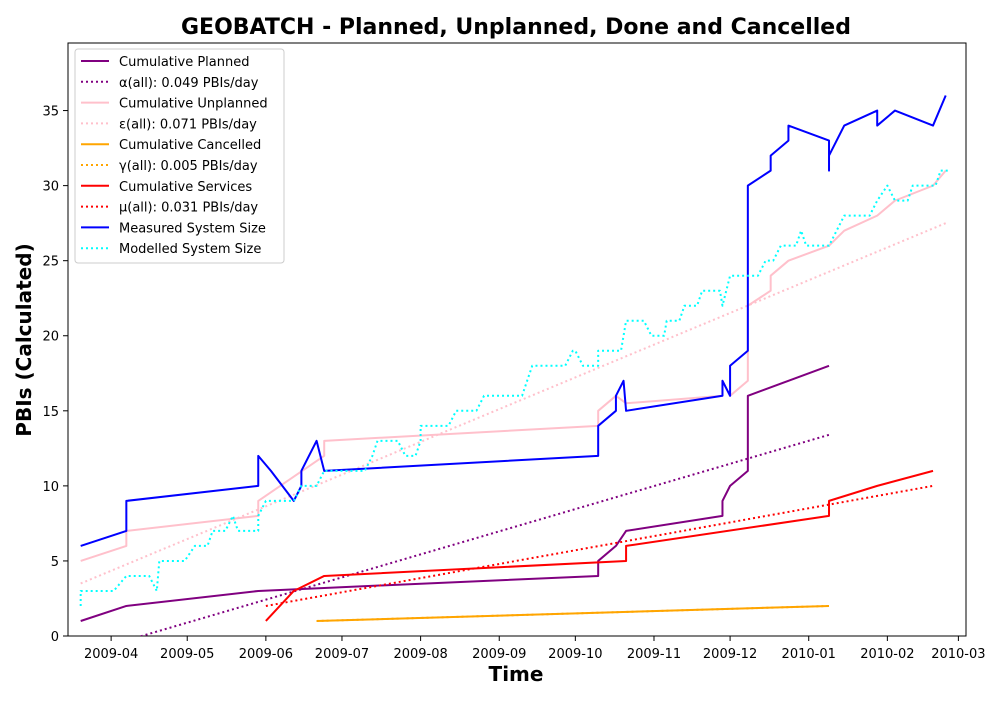 Image resolution: width=1000 pixels, height=705 pixels. Describe the element at coordinates (50, 412) in the screenshot. I see `y-tick-label: 15` at that location.